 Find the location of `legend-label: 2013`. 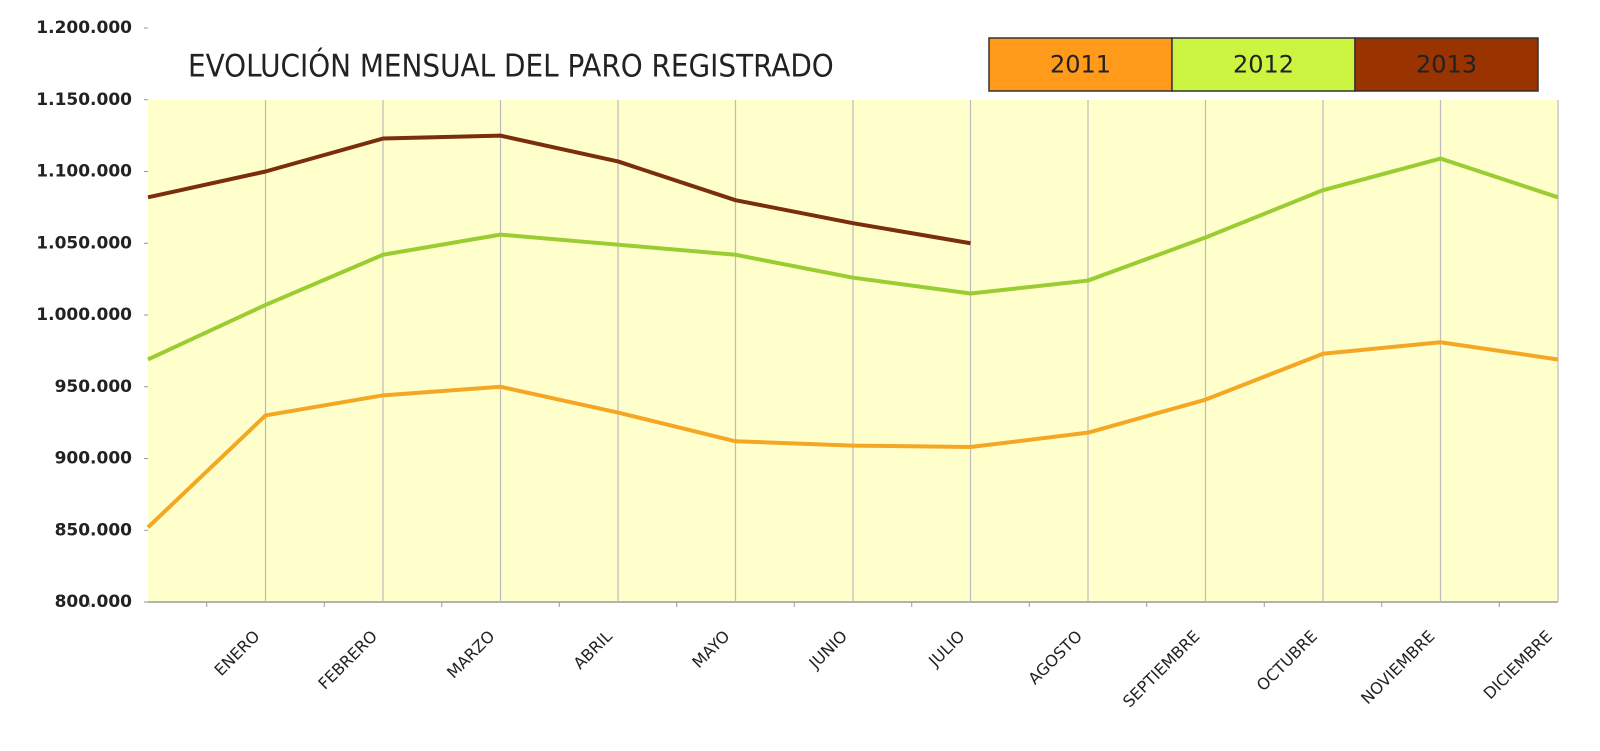

legend-label: 2013 is located at coordinates (1446, 65).